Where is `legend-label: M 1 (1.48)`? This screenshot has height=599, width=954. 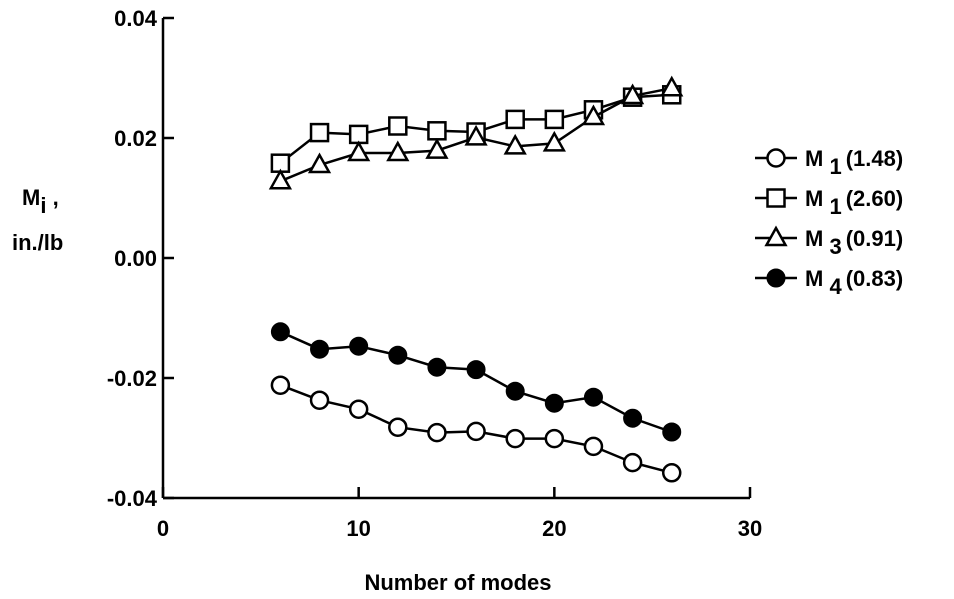
legend-label: M 1 (1.48) is located at coordinates (854, 162).